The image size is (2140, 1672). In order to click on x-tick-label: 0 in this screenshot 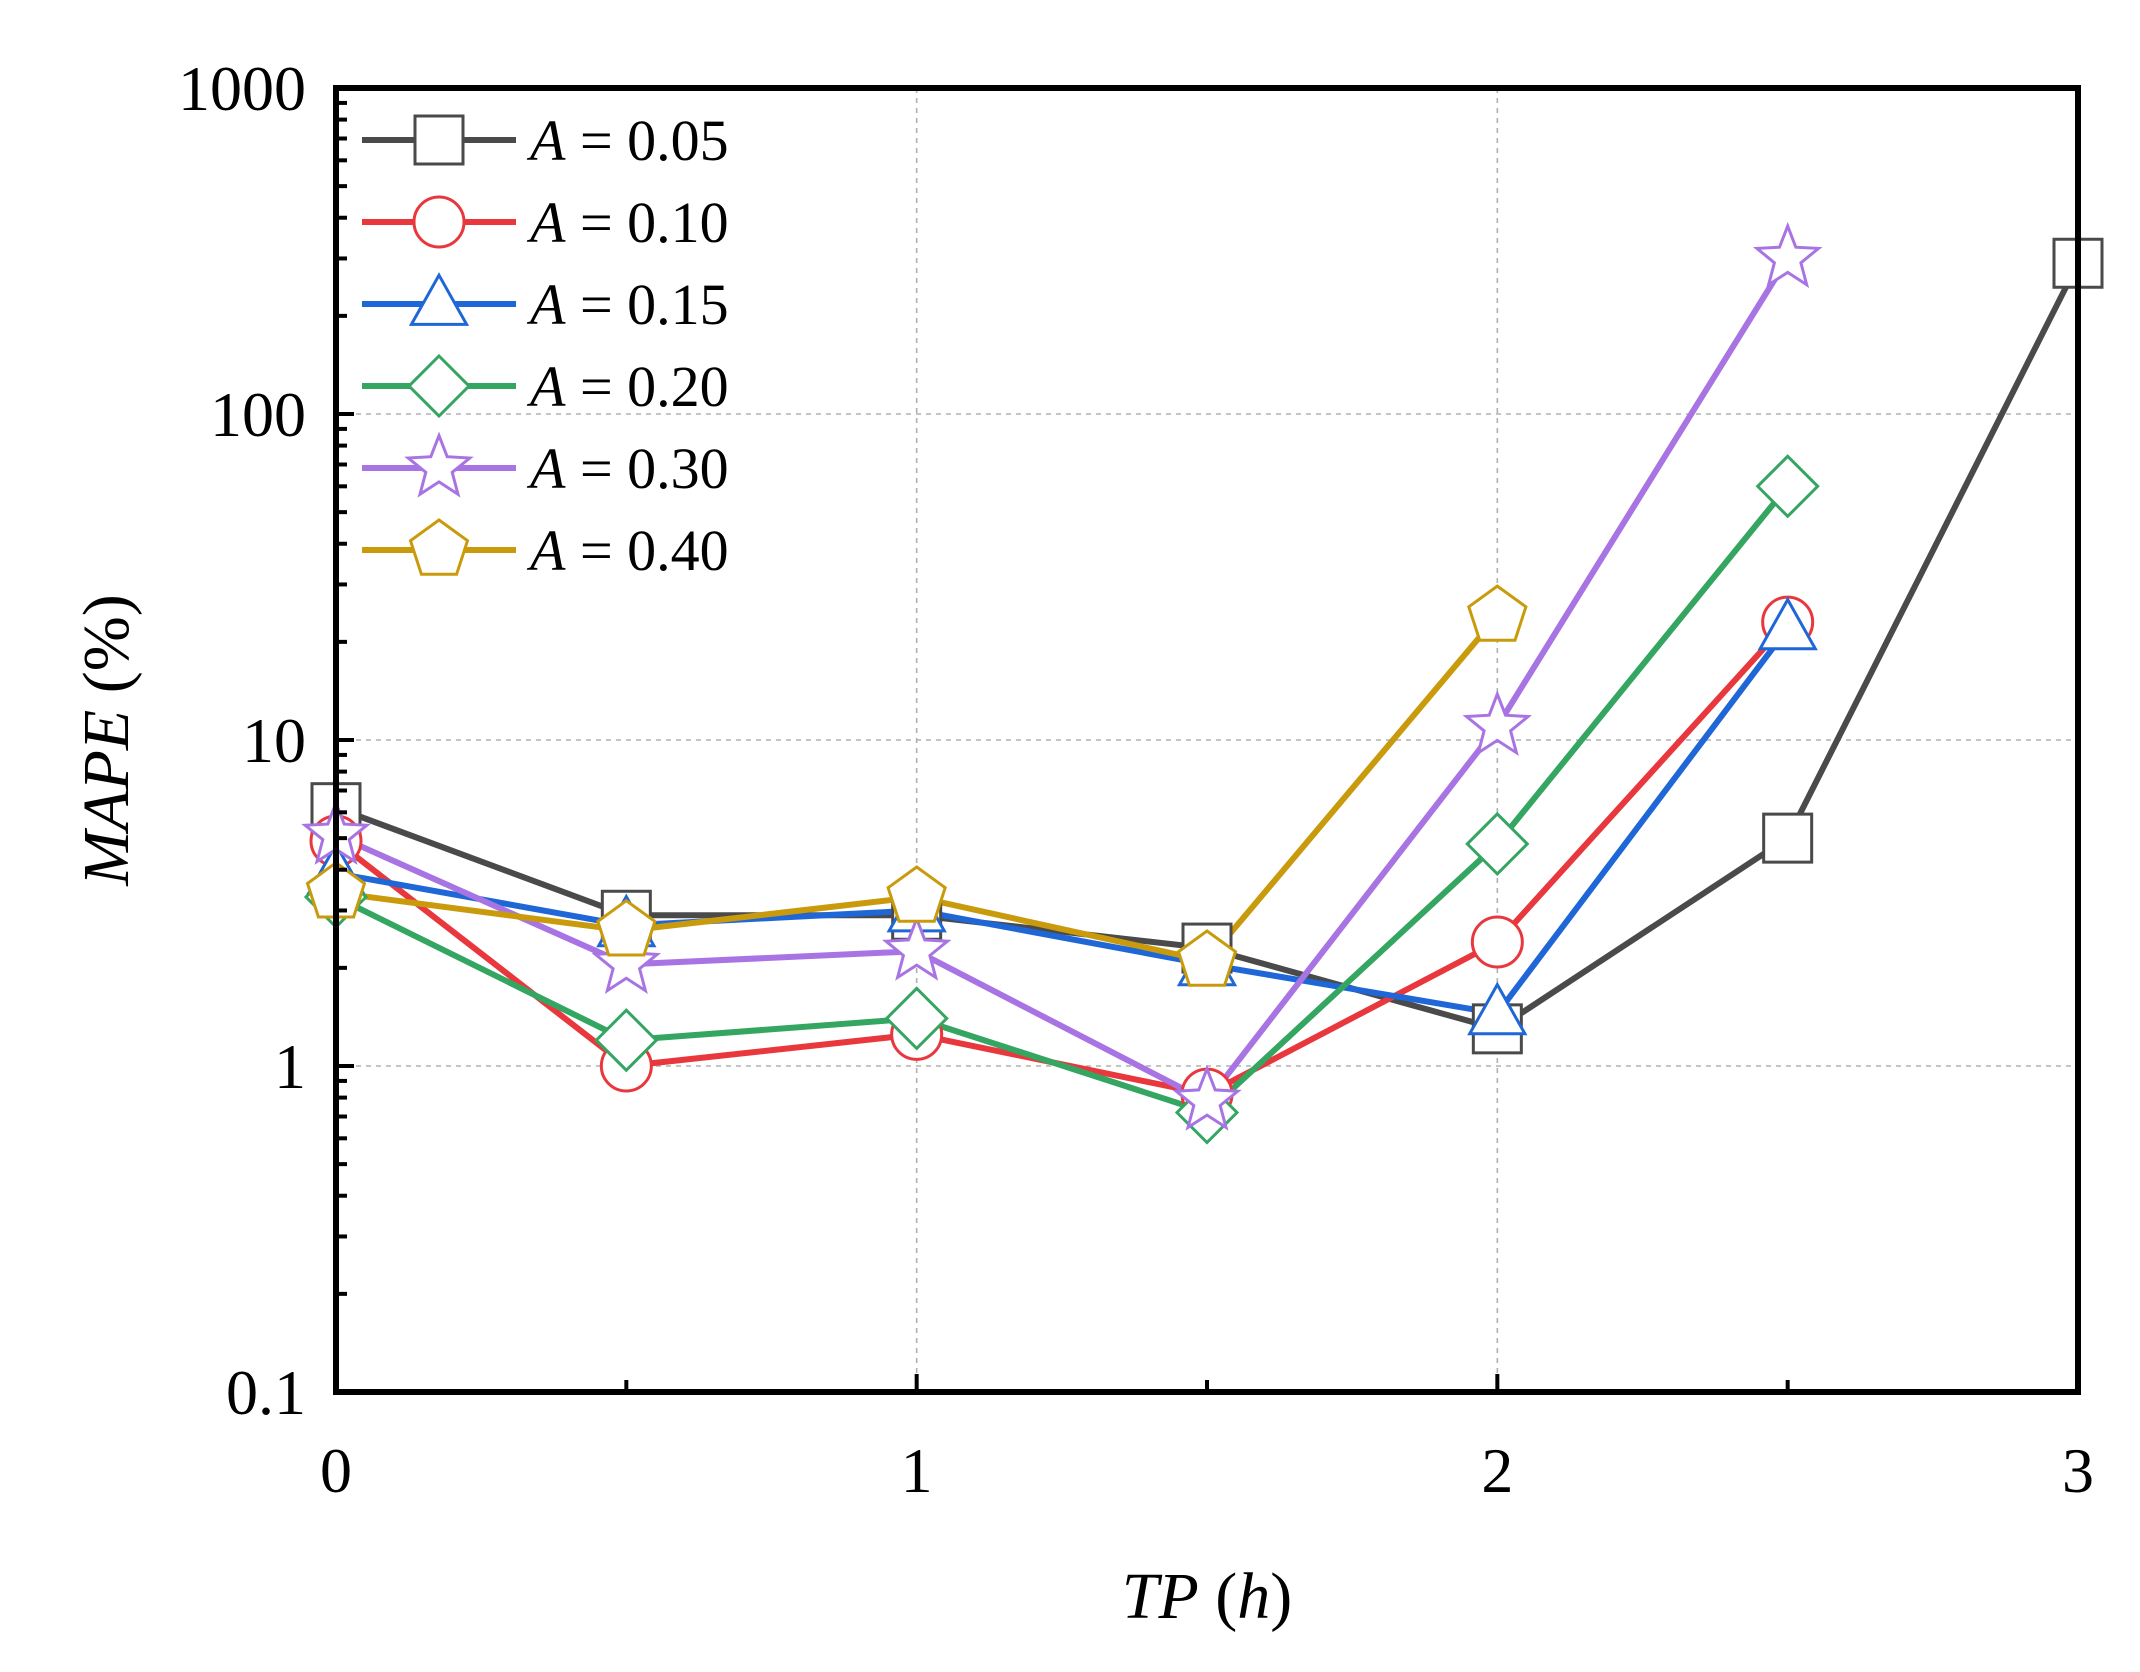, I will do `click(336, 1470)`.